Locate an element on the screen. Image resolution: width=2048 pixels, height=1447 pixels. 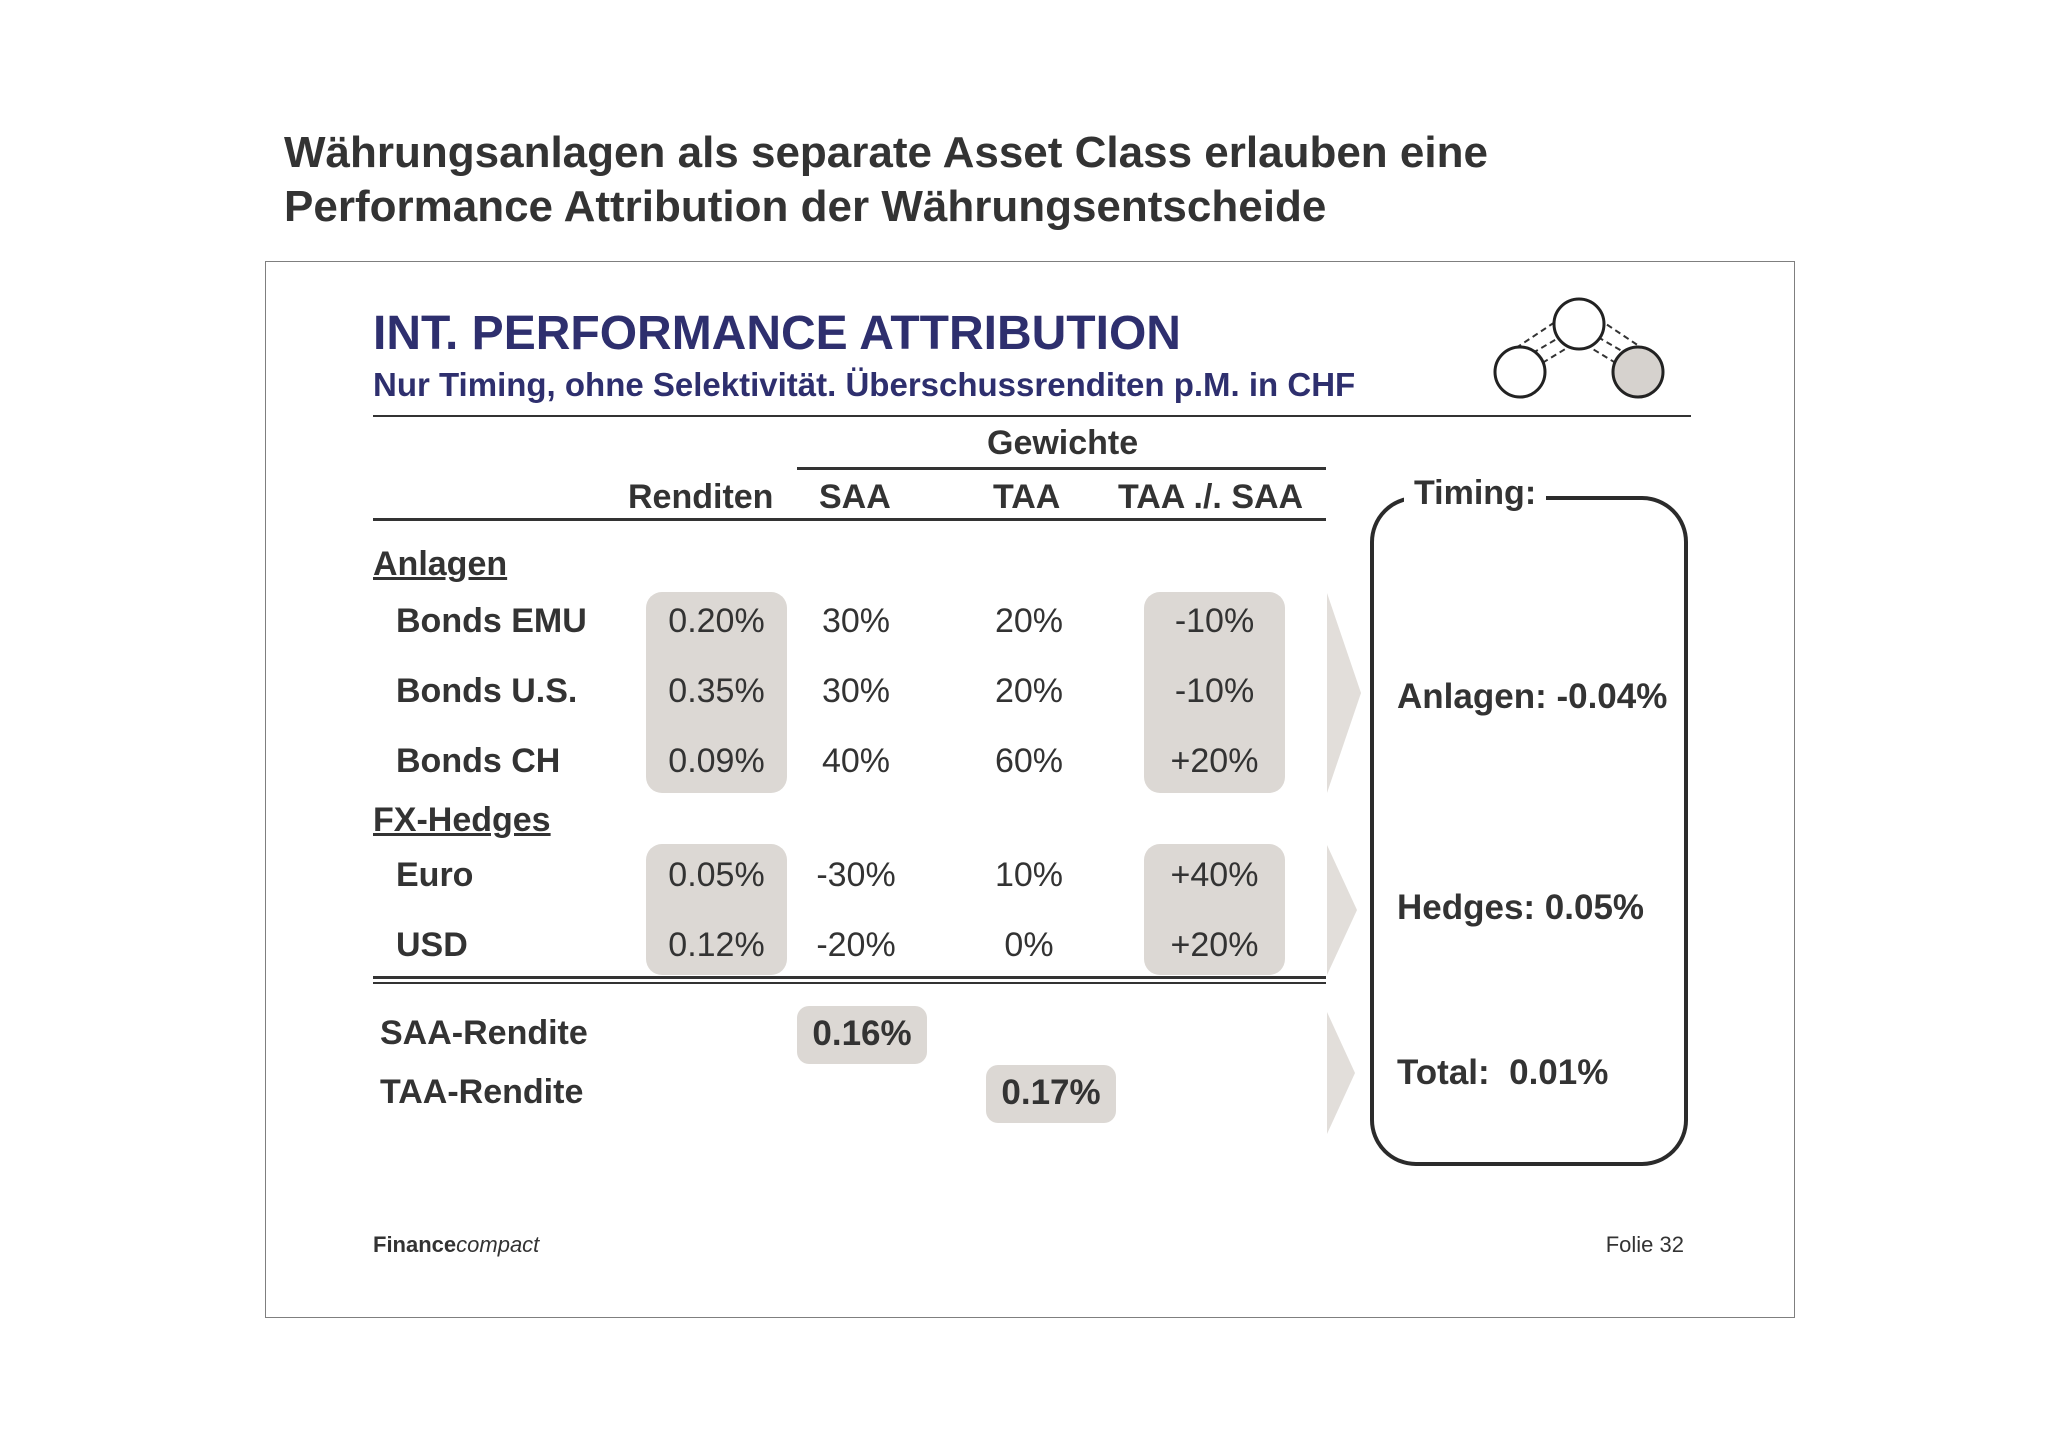
table-double-rule-top is located at coordinates (849, 977).